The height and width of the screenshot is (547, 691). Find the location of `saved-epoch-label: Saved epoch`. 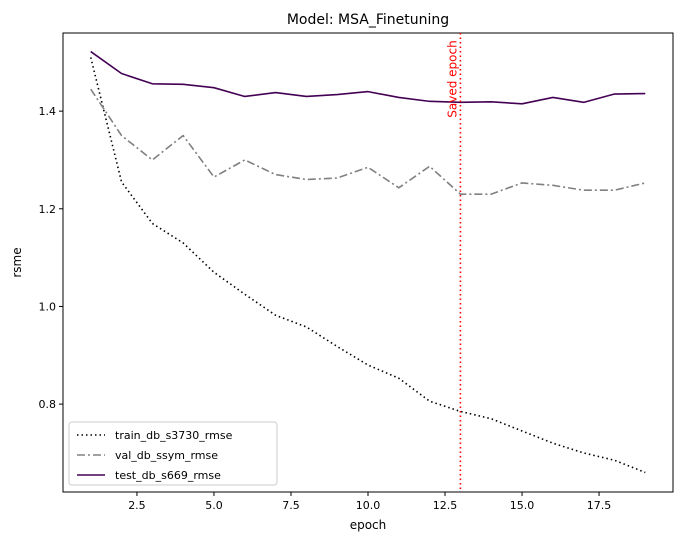

saved-epoch-label: Saved epoch is located at coordinates (452, 78).